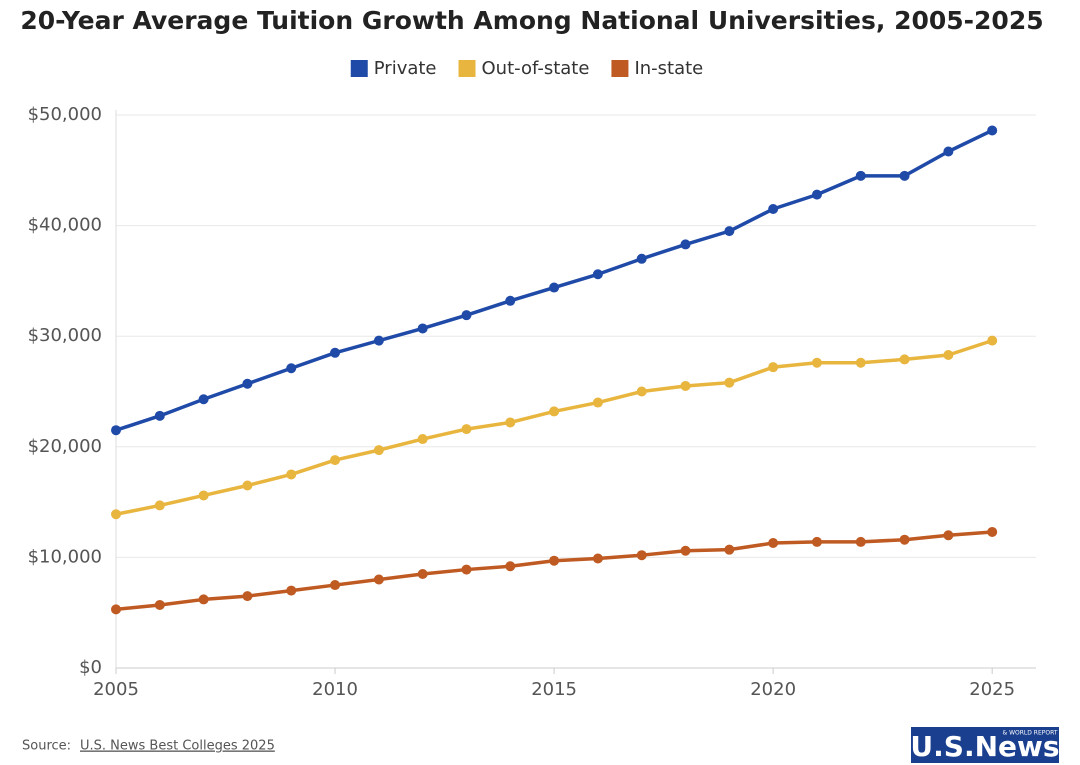 The image size is (1080, 765). I want to click on legend: Private Out-of-state In-state, so click(526, 68).